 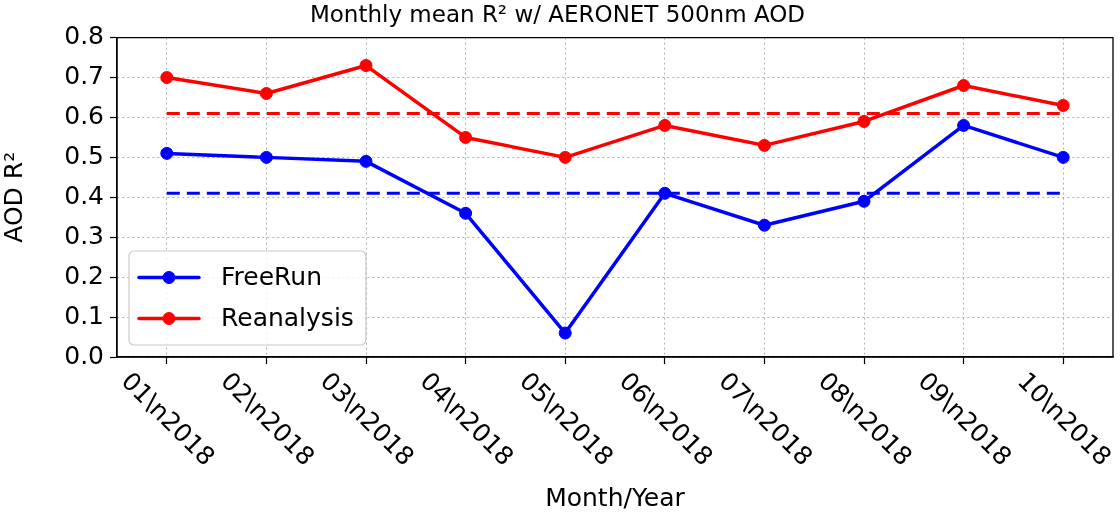 What do you see at coordinates (557, 13) in the screenshot?
I see `chart-title: Monthly mean R² w/ AERONET 500nm AOD` at bounding box center [557, 13].